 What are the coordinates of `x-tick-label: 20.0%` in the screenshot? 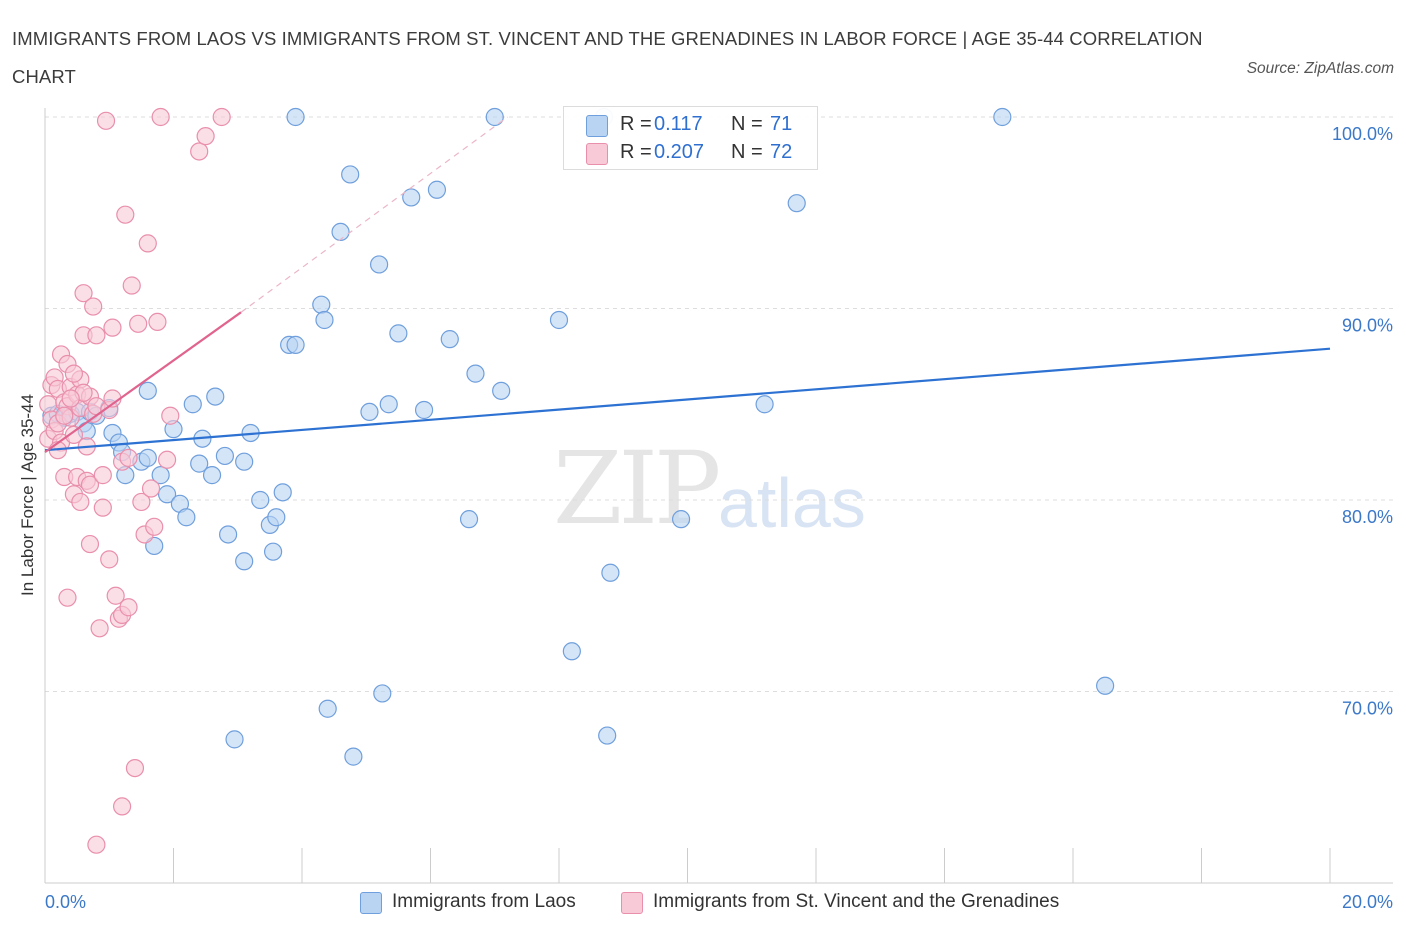 It's located at (1367, 902).